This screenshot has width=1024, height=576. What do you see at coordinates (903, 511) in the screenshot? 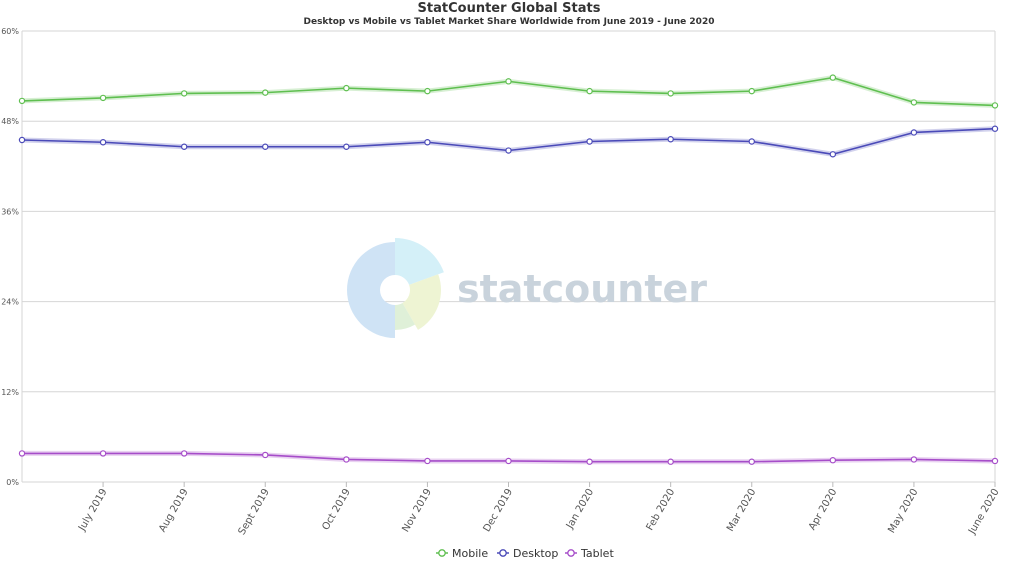
I see `x-tick-label: May 2020` at bounding box center [903, 511].